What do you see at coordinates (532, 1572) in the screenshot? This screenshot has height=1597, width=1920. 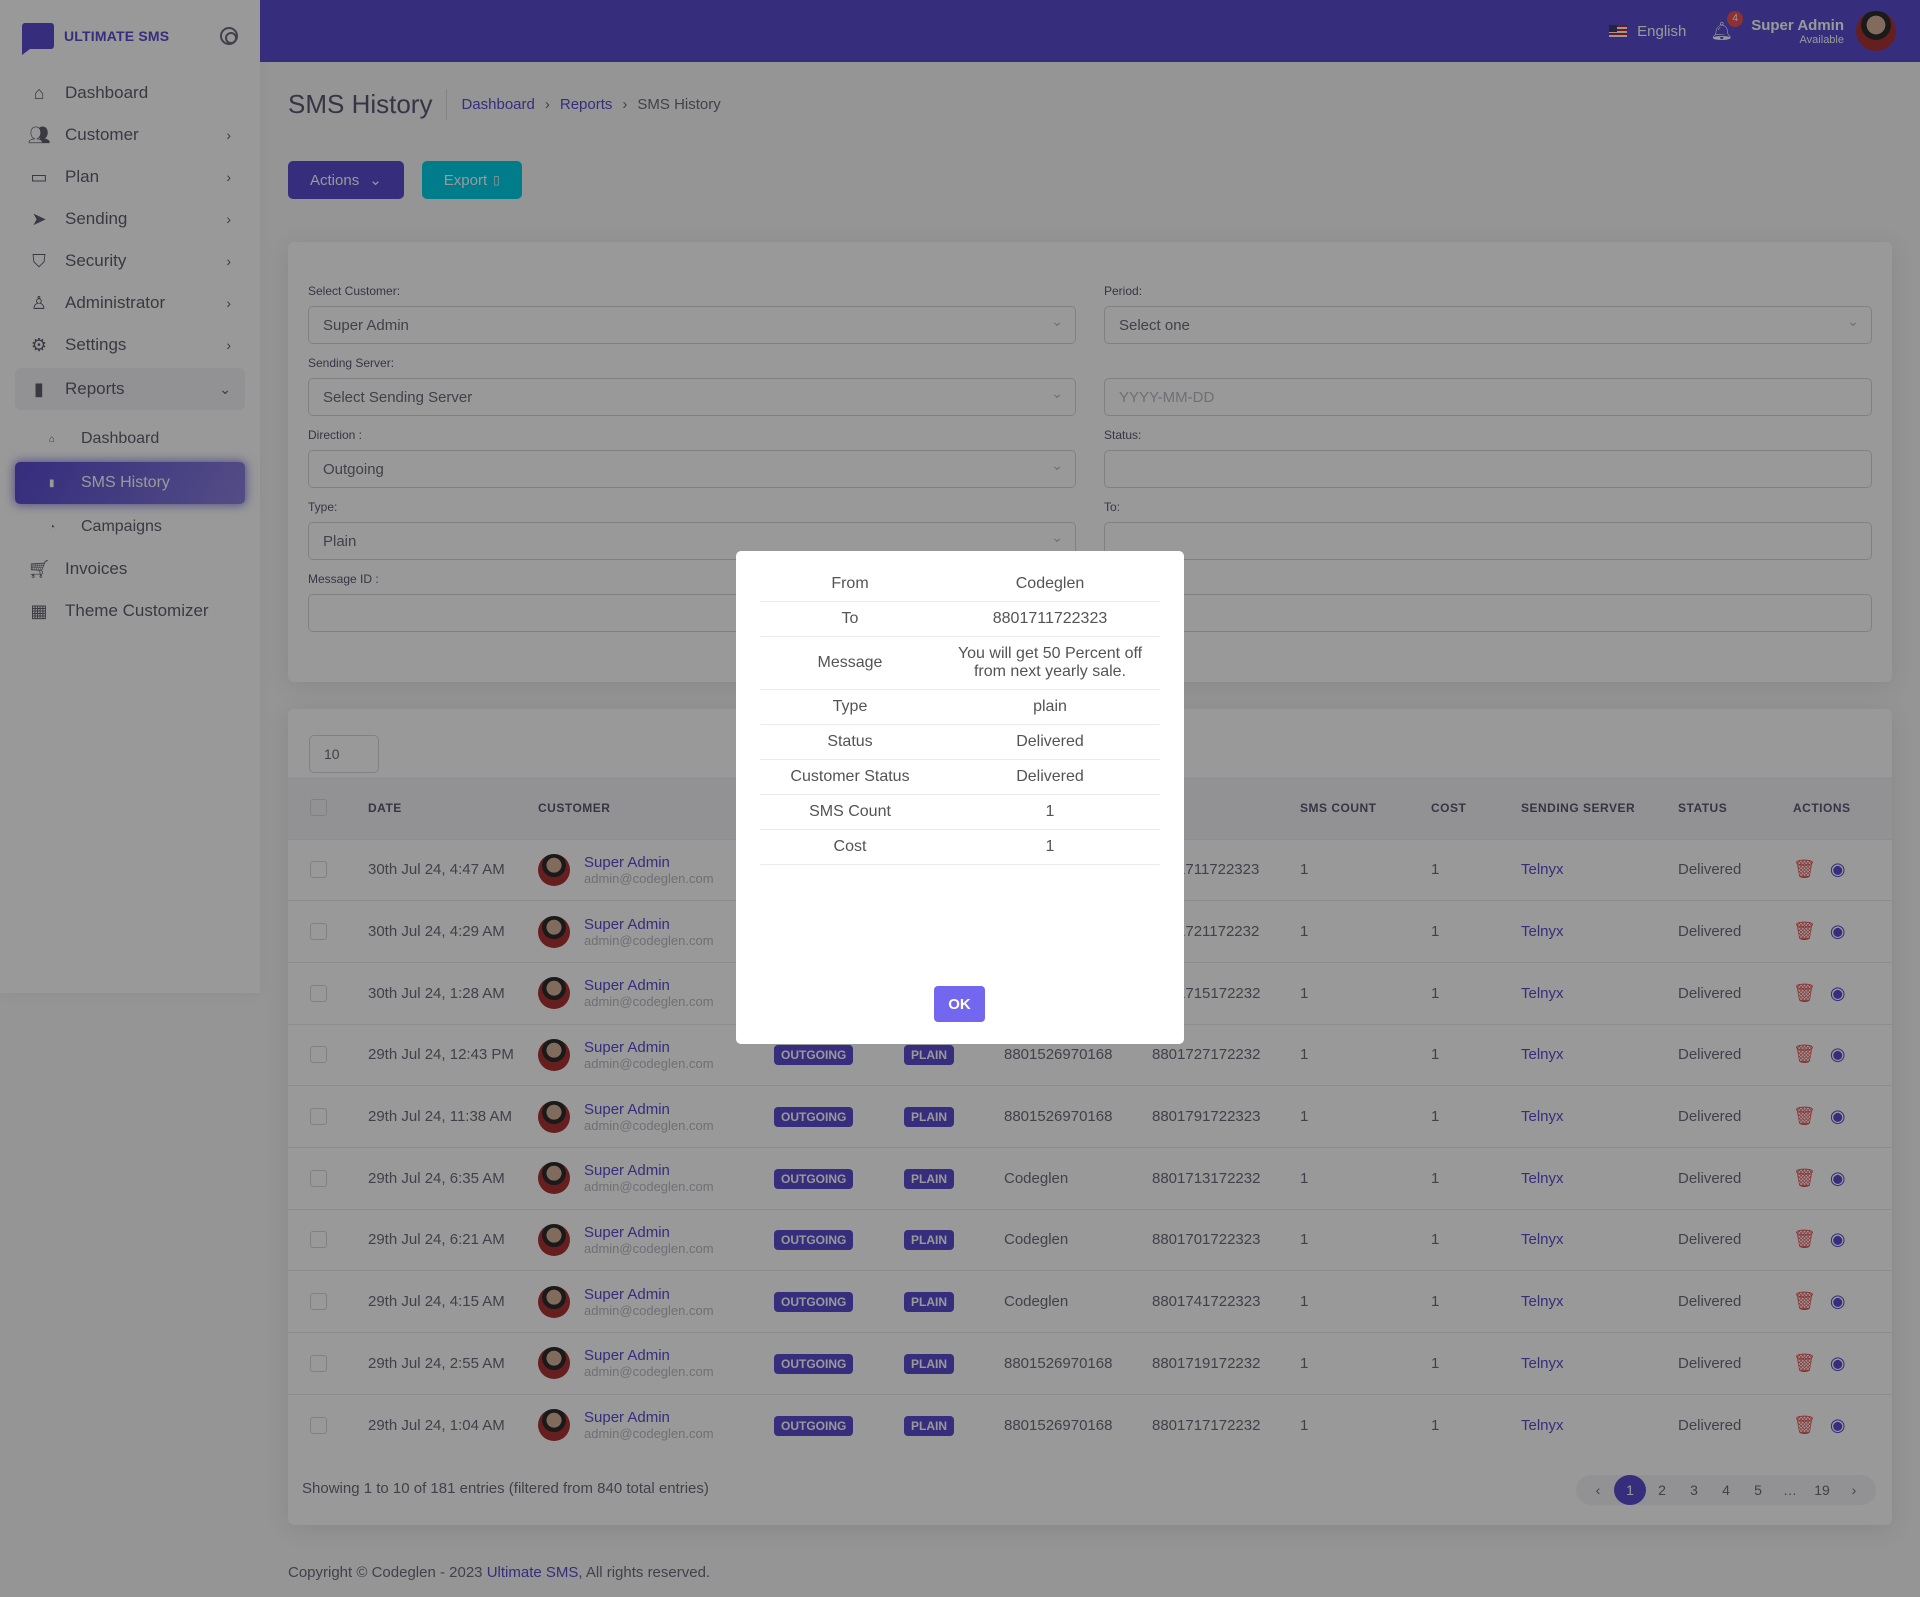 I see `footer-brand-link: Ultimate SMS` at bounding box center [532, 1572].